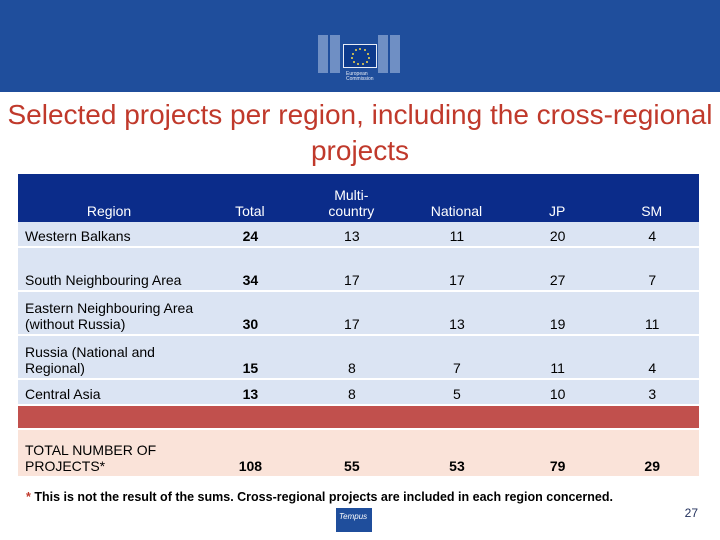 This screenshot has height=540, width=720. What do you see at coordinates (557, 235) in the screenshot?
I see `row-jp: 20` at bounding box center [557, 235].